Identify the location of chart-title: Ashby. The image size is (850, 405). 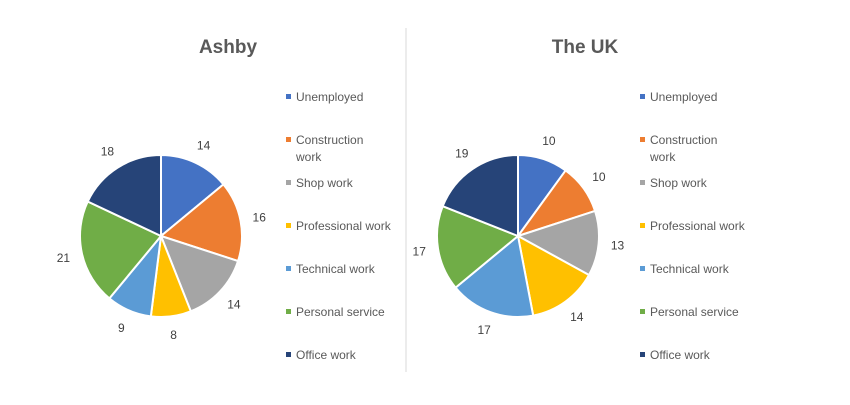
(228, 47).